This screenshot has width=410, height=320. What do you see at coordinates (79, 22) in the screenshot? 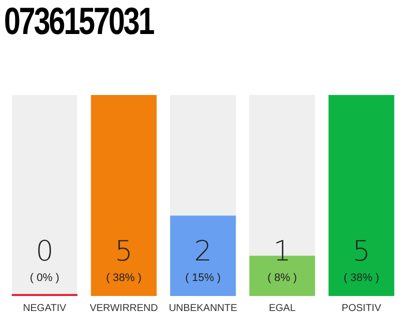
I see `chart-title: 0736157031` at bounding box center [79, 22].